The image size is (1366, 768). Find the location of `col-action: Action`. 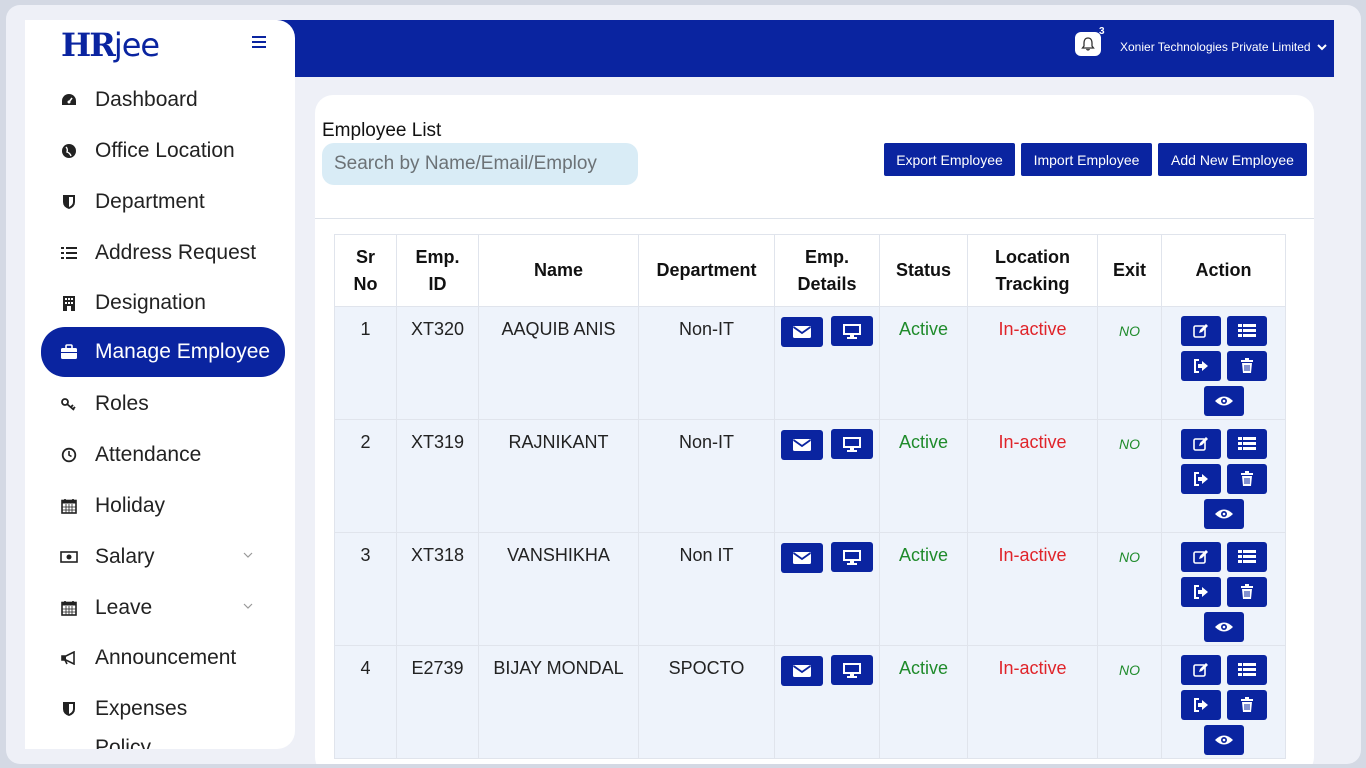

col-action: Action is located at coordinates (1223, 270).